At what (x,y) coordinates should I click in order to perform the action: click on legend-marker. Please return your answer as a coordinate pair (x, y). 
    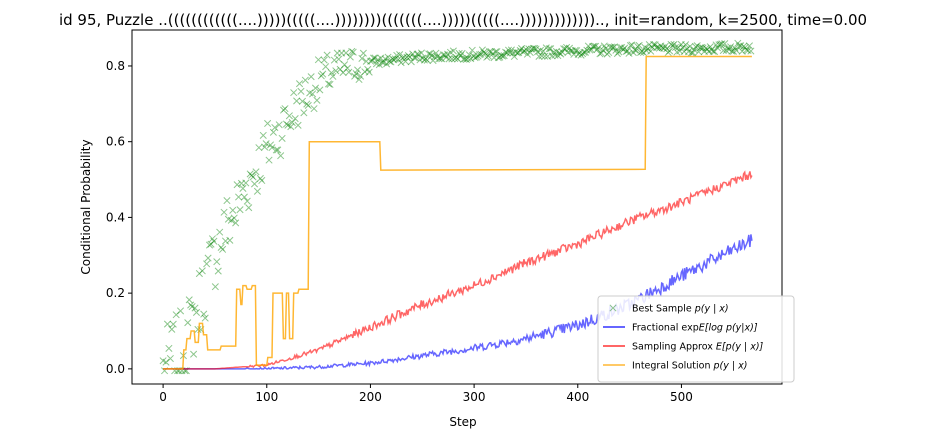
    Looking at the image, I should click on (613, 308).